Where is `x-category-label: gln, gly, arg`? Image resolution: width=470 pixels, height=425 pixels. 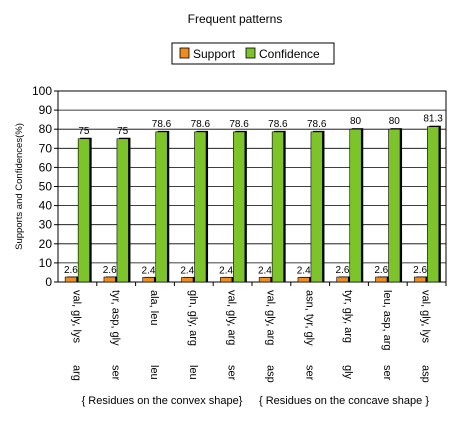
x-category-label: gln, gly, arg is located at coordinates (193, 318).